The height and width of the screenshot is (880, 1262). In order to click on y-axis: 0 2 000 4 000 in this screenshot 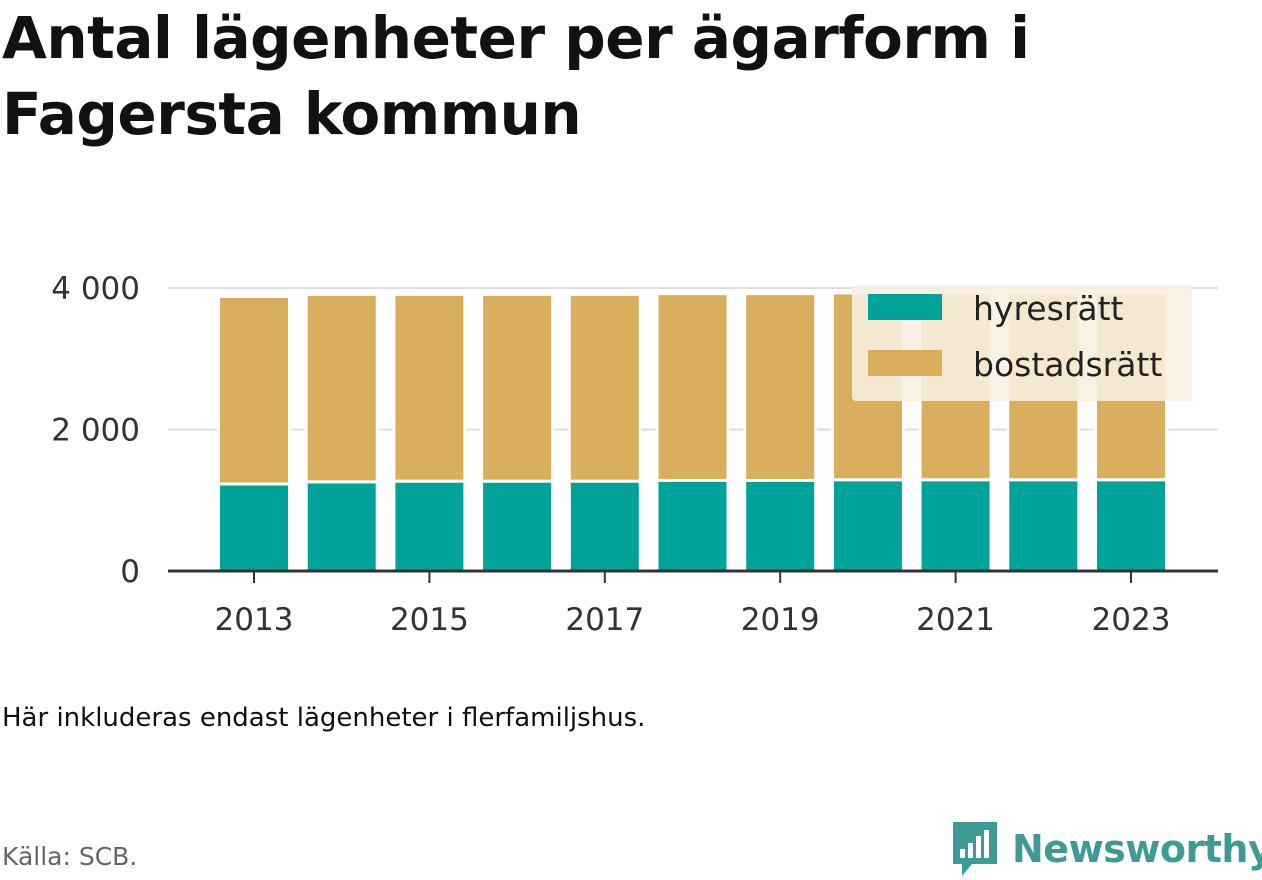, I will do `click(95, 430)`.